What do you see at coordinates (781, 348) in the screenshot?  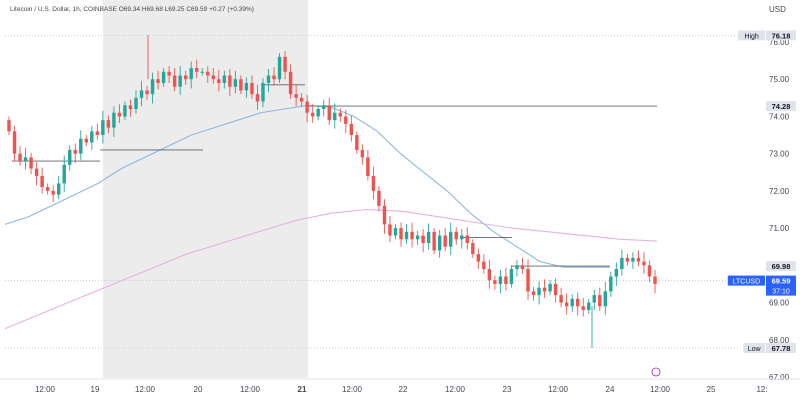 I see `svg-text: 67.78` at bounding box center [781, 348].